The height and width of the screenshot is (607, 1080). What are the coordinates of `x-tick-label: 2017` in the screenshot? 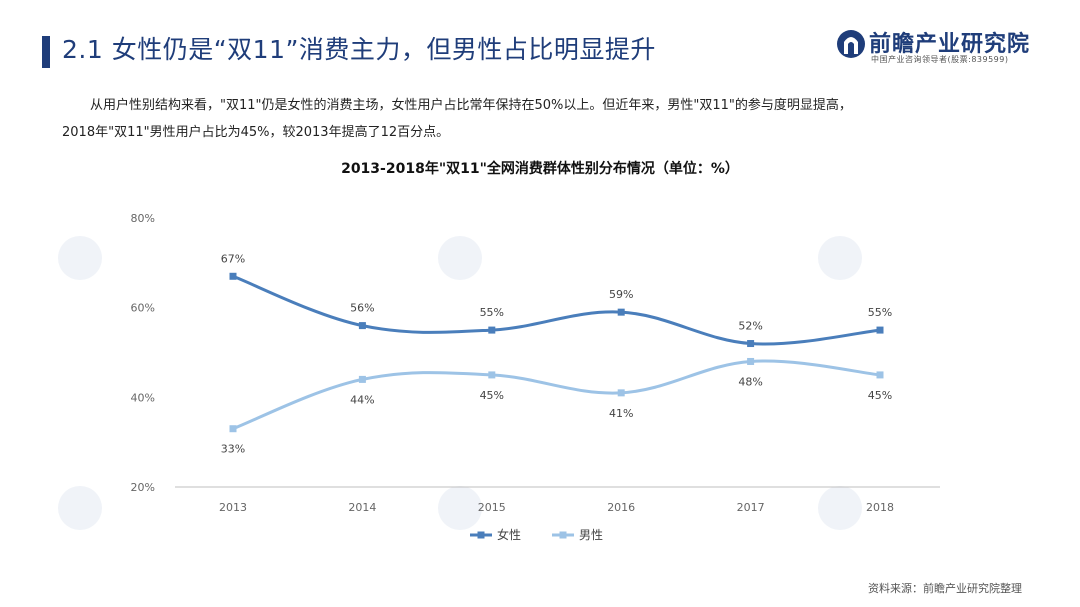 It's located at (751, 507).